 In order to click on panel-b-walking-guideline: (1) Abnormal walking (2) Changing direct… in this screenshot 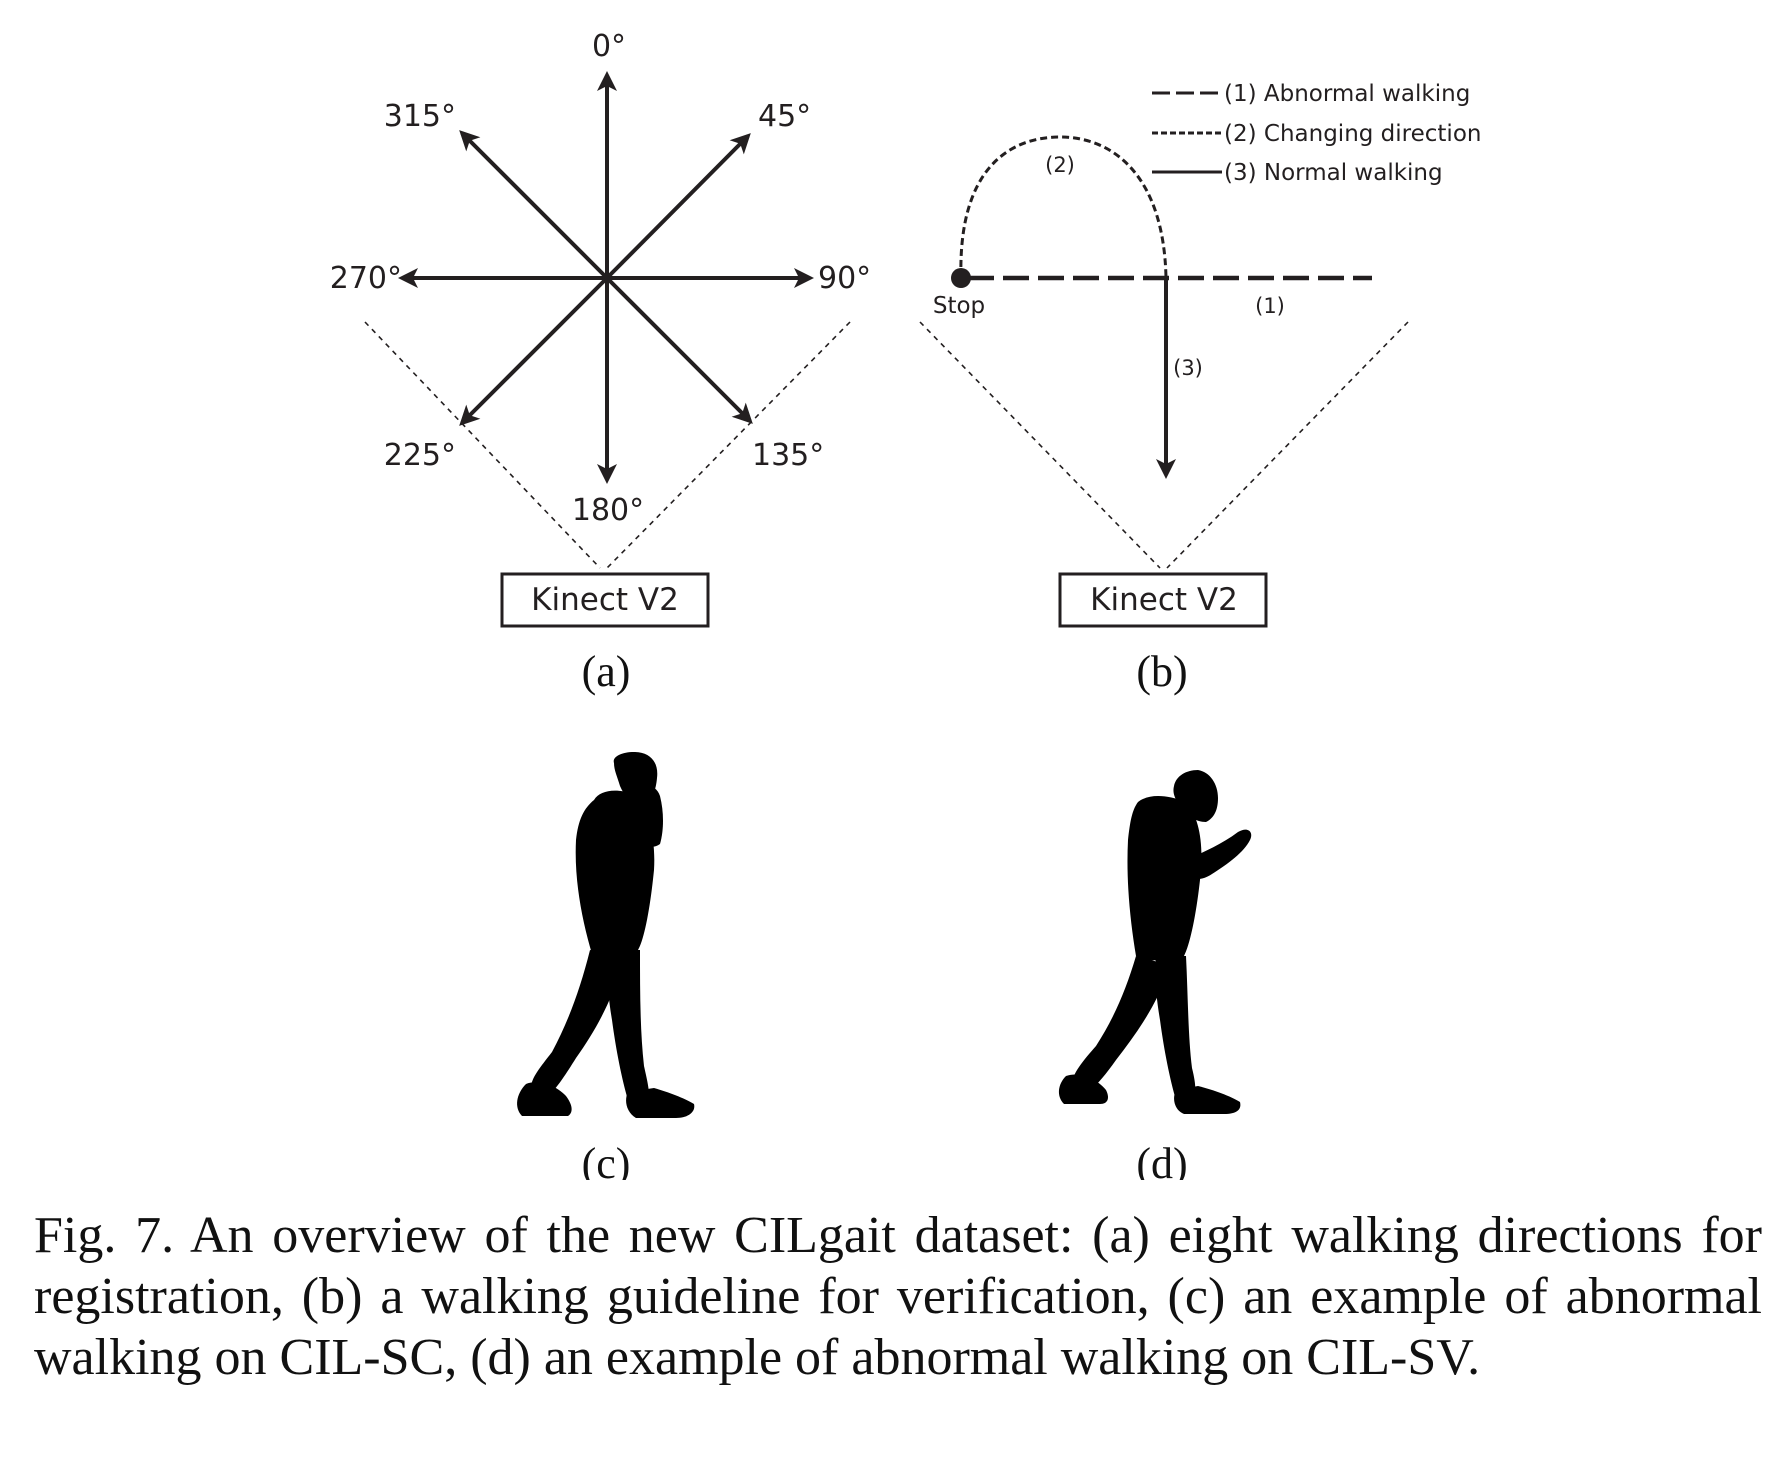, I will do `click(1200, 354)`.